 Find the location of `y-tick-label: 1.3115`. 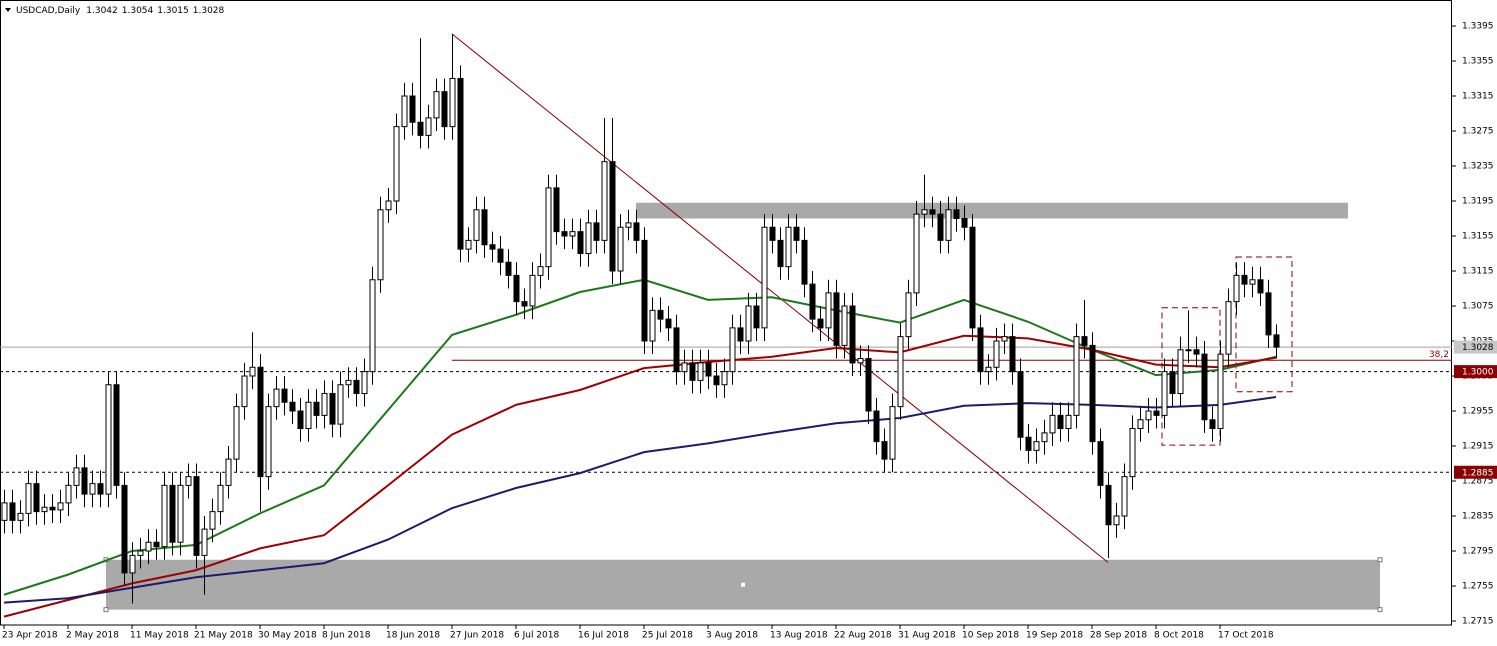

y-tick-label: 1.3115 is located at coordinates (1478, 272).